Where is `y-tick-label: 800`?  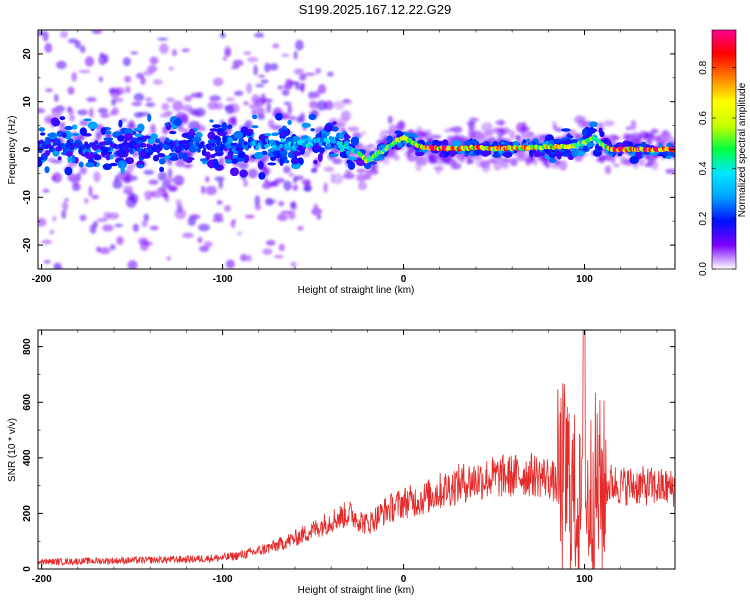 y-tick-label: 800 is located at coordinates (27, 346).